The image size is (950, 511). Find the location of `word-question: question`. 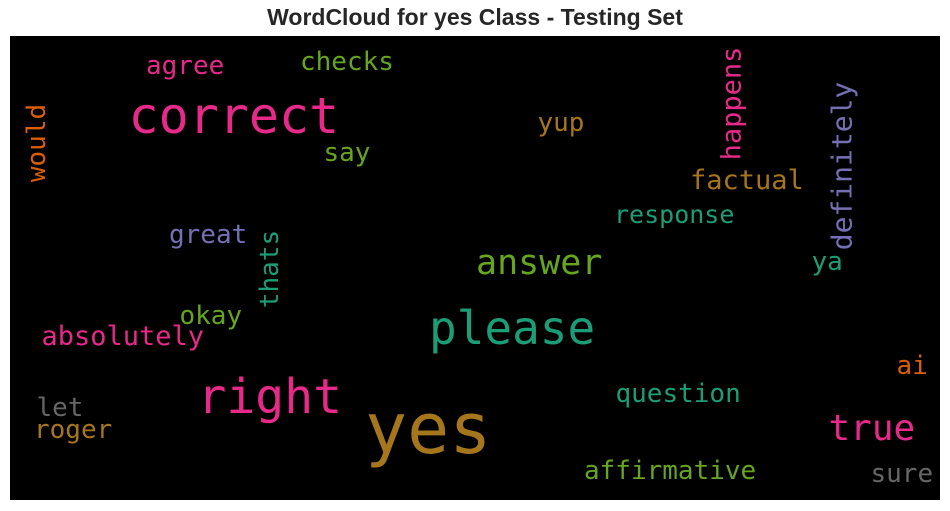

word-question: question is located at coordinates (678, 394).